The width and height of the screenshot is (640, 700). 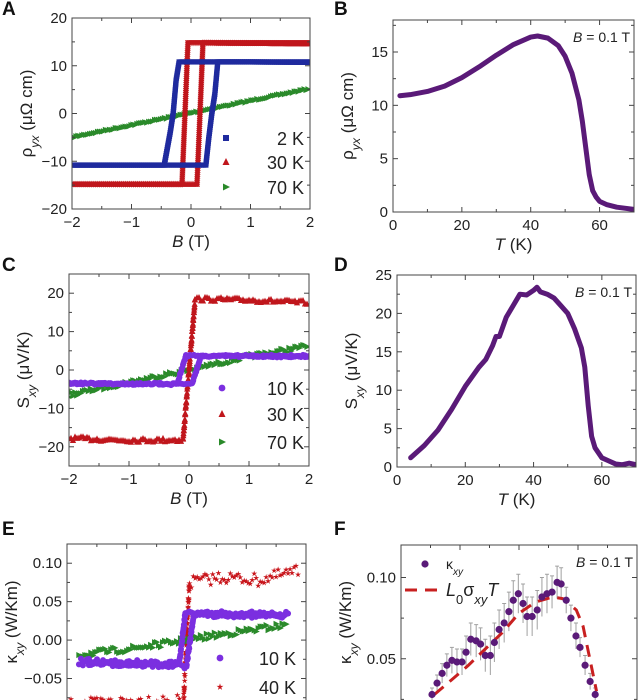 I want to click on label-part: σ, so click(x=468, y=590).